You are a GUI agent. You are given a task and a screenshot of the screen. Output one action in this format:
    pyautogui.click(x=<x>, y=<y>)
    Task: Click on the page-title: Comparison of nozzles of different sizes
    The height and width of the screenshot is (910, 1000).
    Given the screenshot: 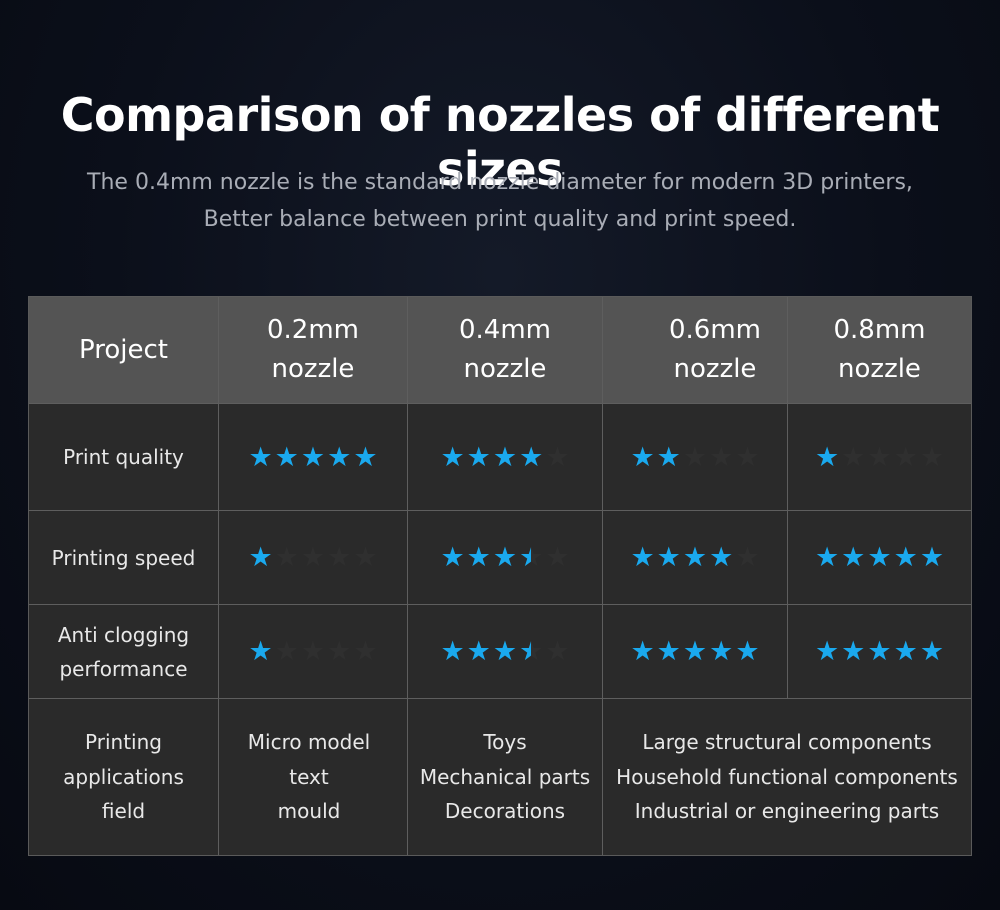 What is the action you would take?
    pyautogui.click(x=500, y=142)
    